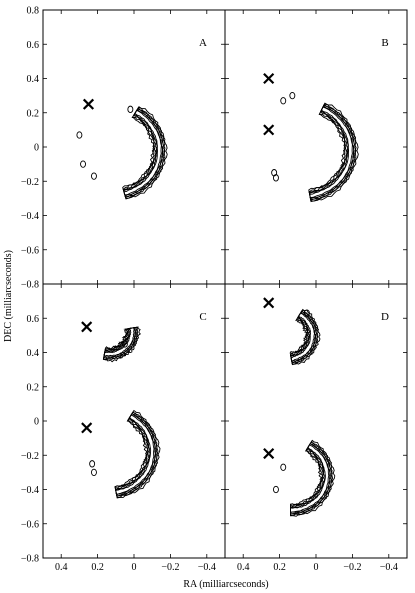 The width and height of the screenshot is (415, 593). What do you see at coordinates (385, 317) in the screenshot?
I see `panel-label-d: D` at bounding box center [385, 317].